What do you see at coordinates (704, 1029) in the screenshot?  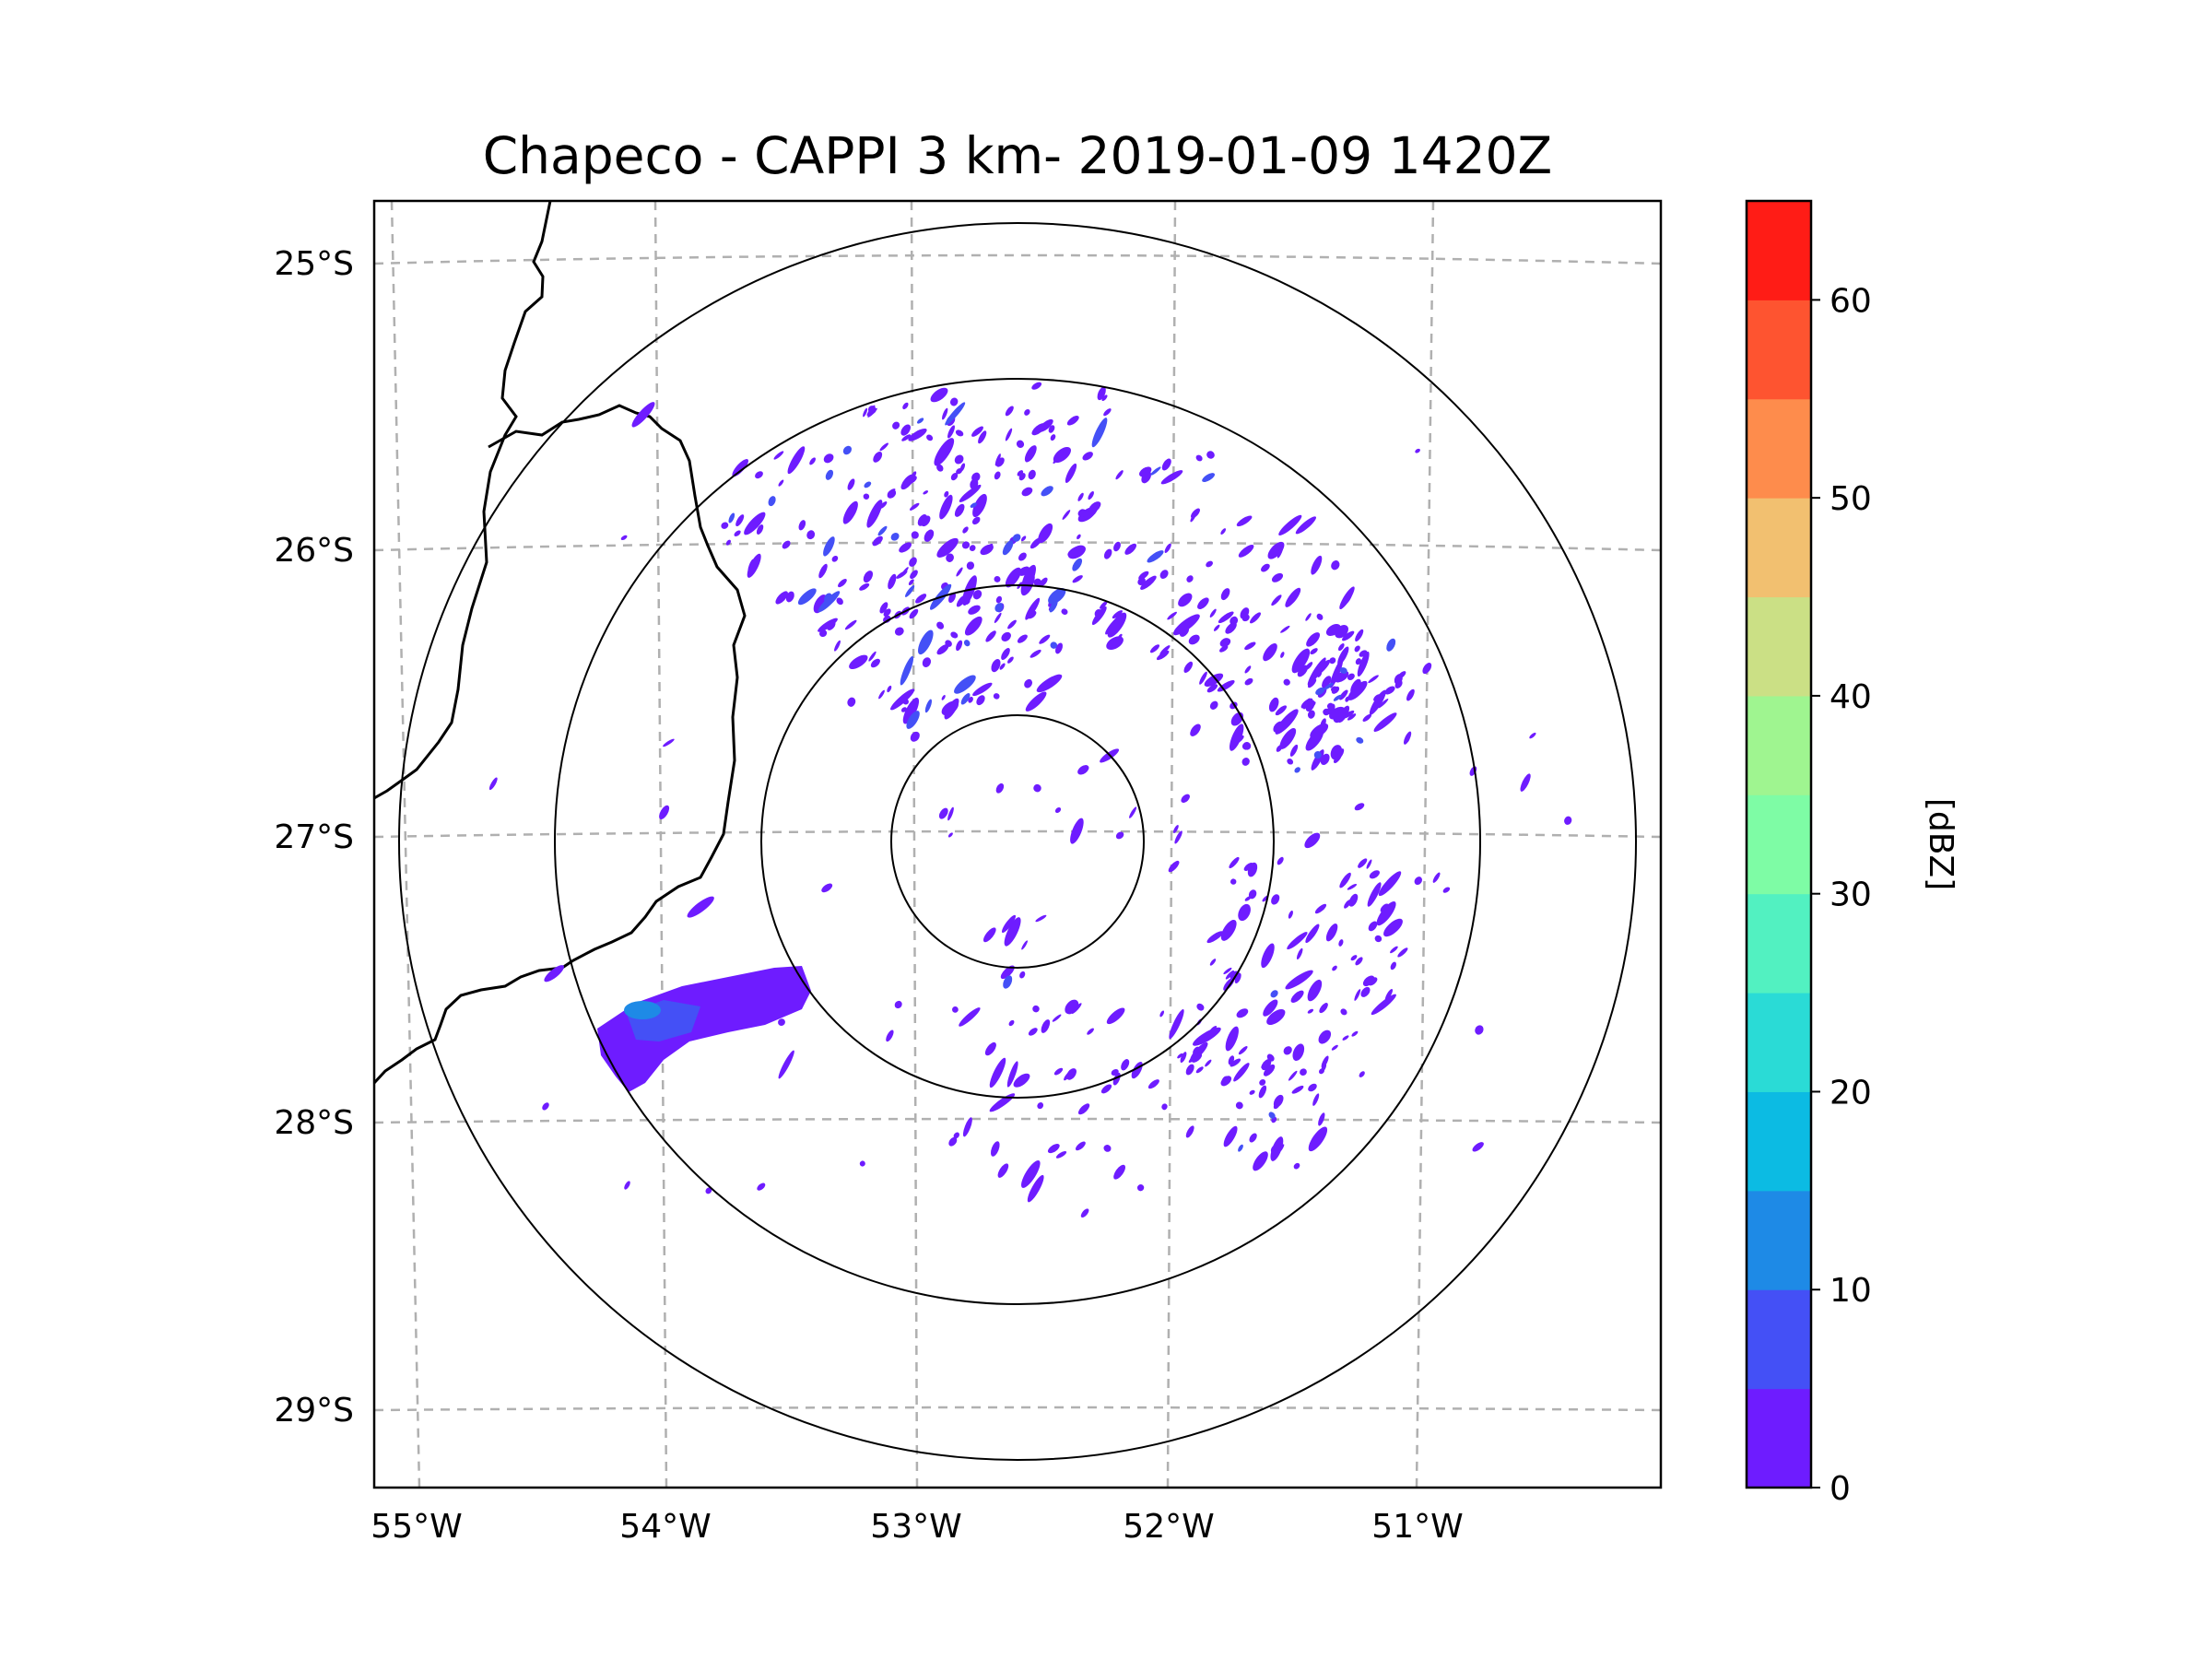 I see `echo-band-southwest` at bounding box center [704, 1029].